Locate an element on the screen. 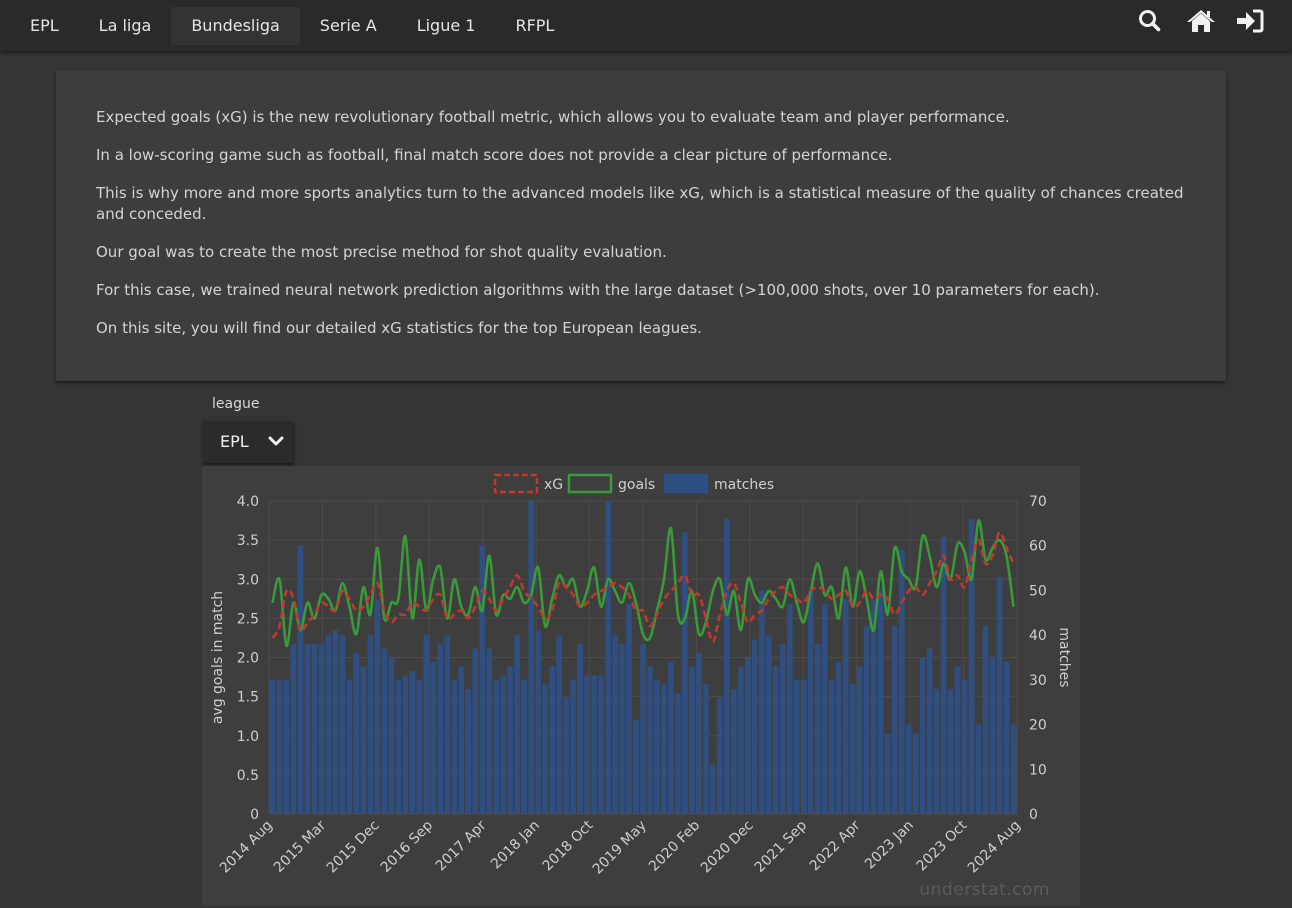 The height and width of the screenshot is (908, 1292). x-axis-tick-label: 2023 Jan is located at coordinates (889, 845).